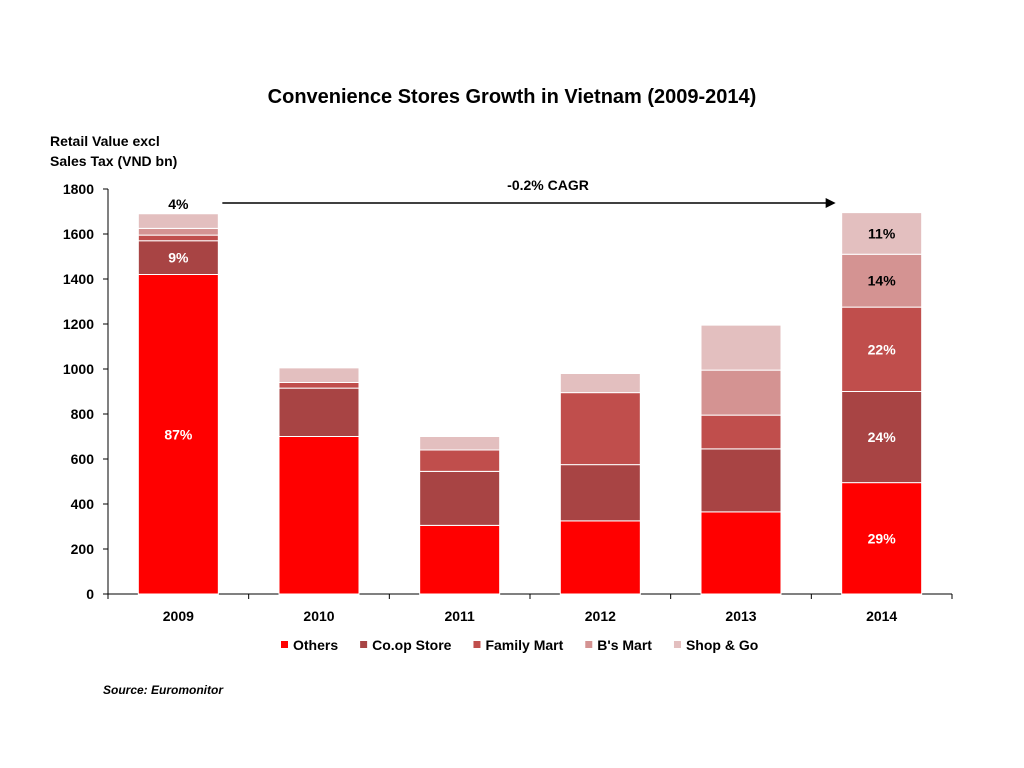  Describe the element at coordinates (318, 616) in the screenshot. I see `x-tick-label: 2010` at that location.